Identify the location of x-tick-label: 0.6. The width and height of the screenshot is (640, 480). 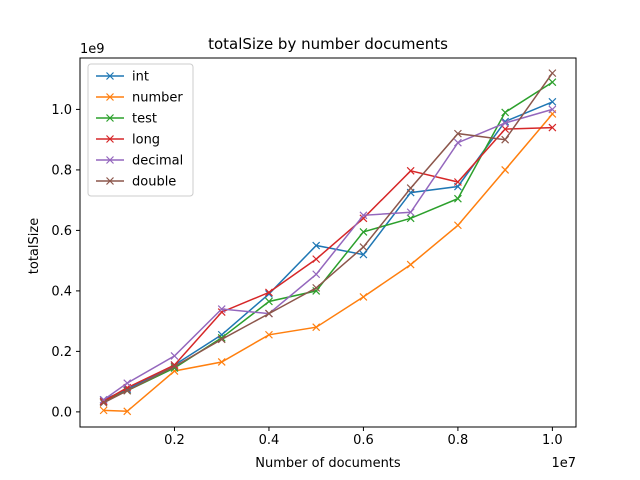
(363, 440).